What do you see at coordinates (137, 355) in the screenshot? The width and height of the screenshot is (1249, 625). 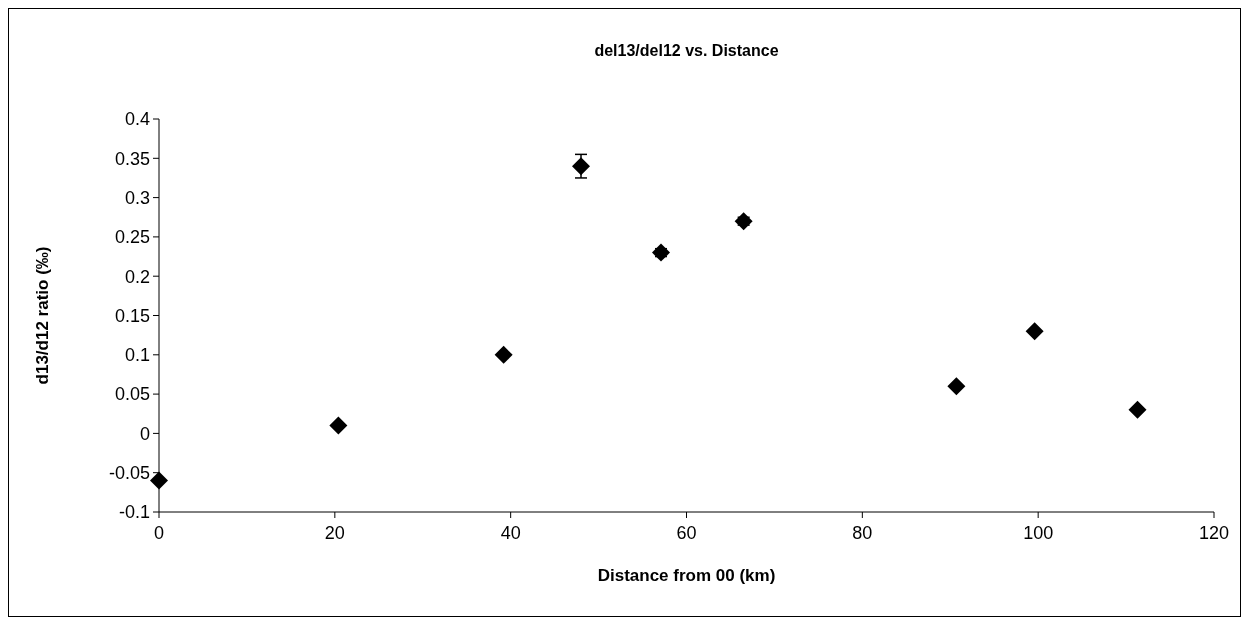 I see `y-tick-label: 0.1` at bounding box center [137, 355].